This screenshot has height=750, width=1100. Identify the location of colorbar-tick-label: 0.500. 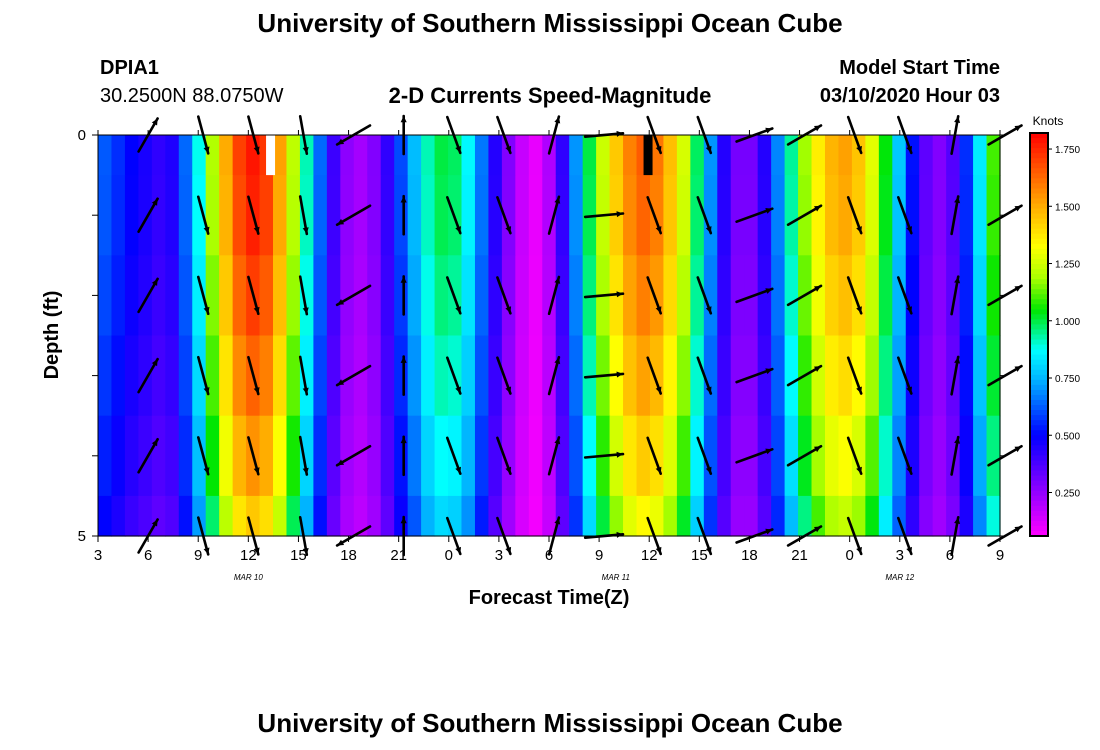
(1067, 436).